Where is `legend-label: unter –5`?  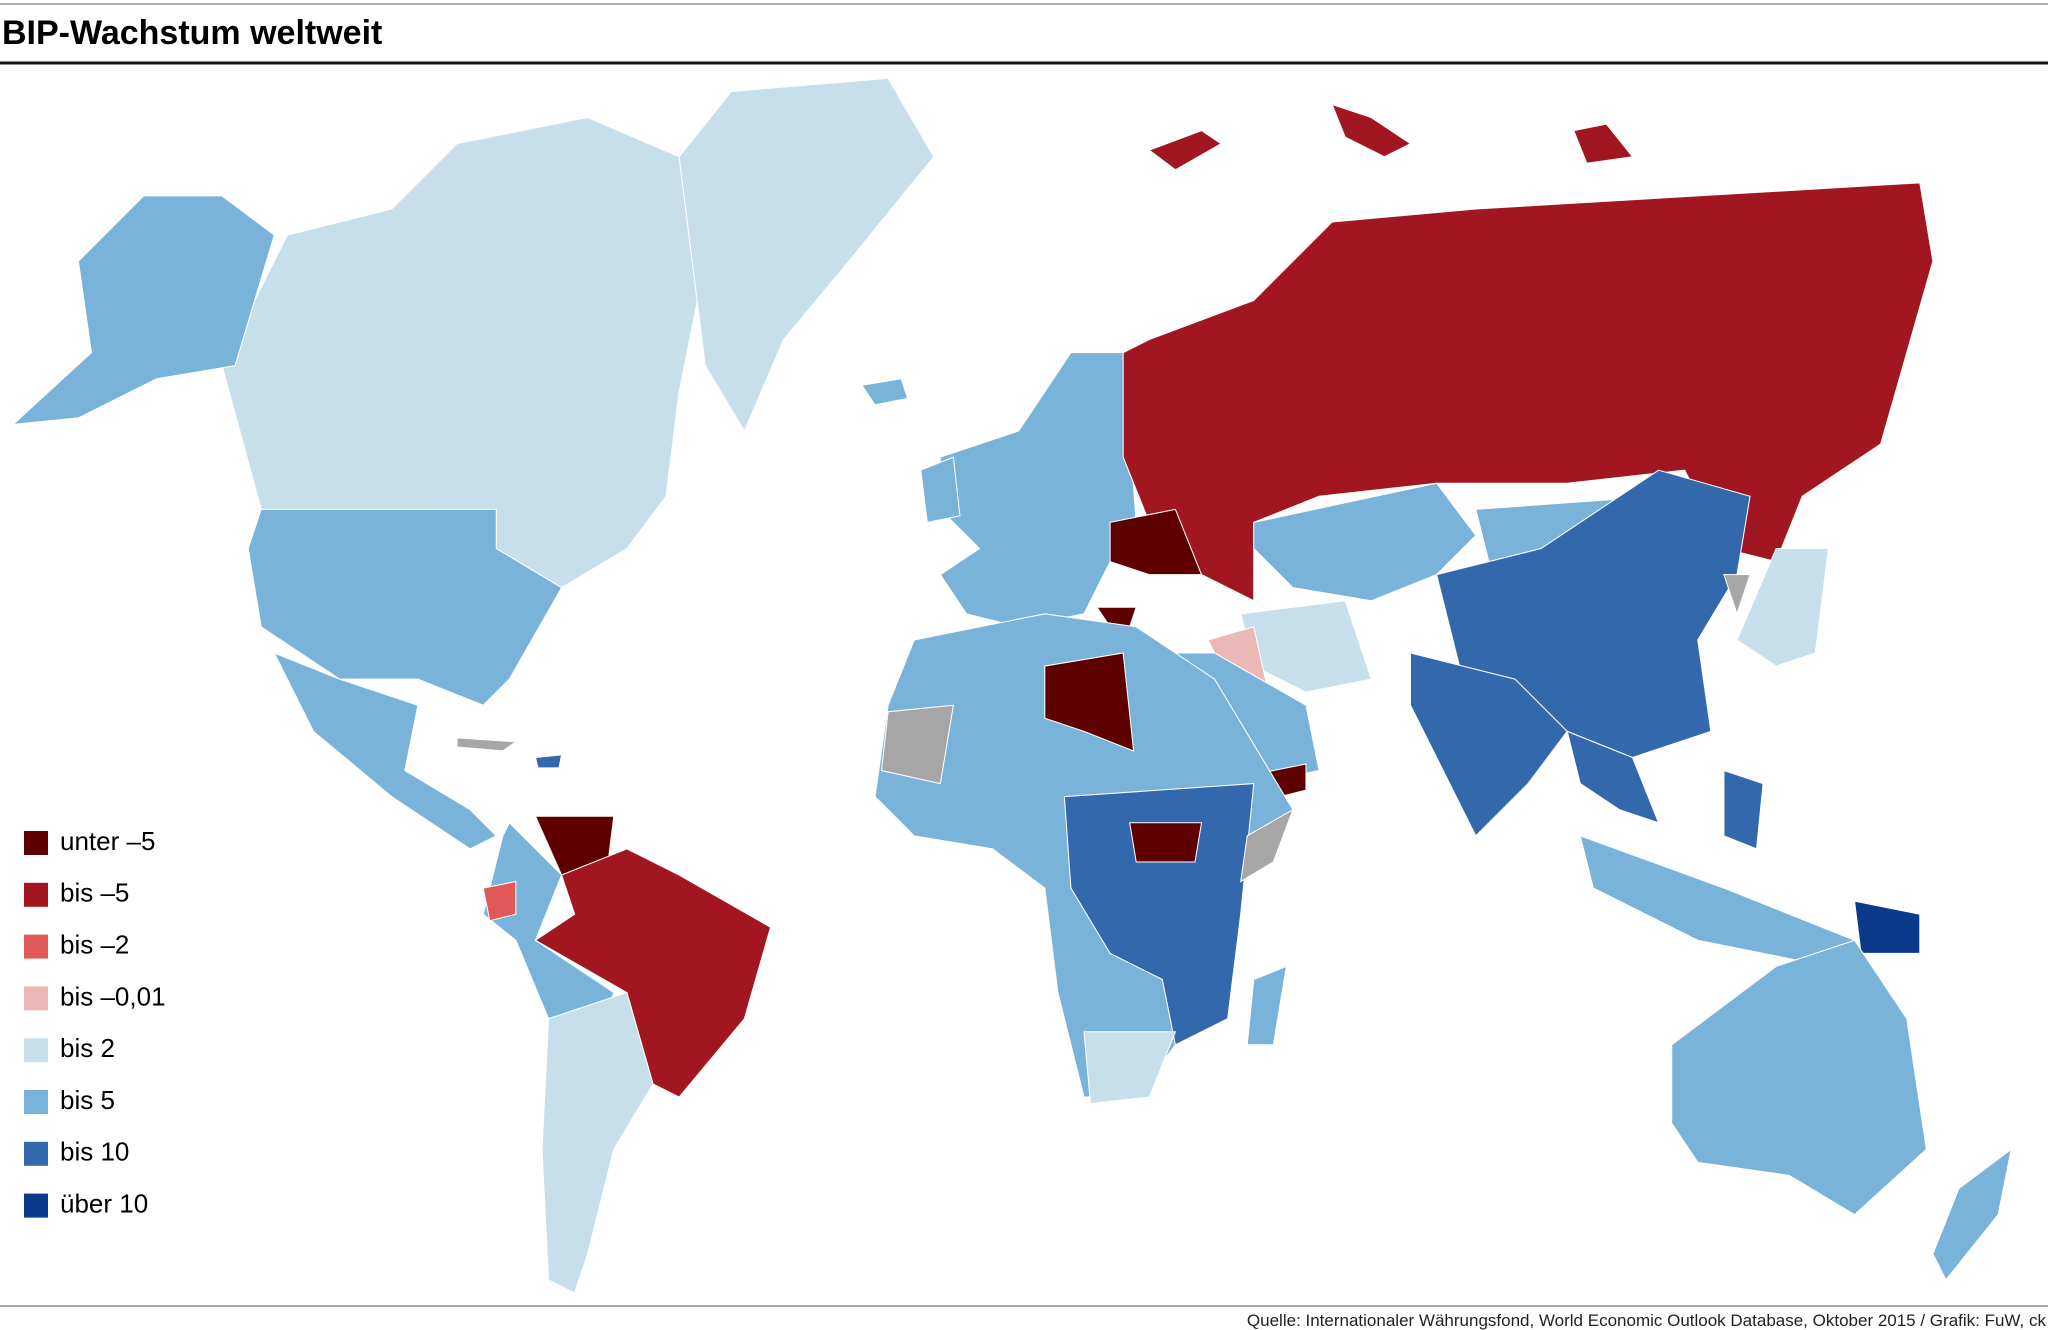
legend-label: unter –5 is located at coordinates (107, 841).